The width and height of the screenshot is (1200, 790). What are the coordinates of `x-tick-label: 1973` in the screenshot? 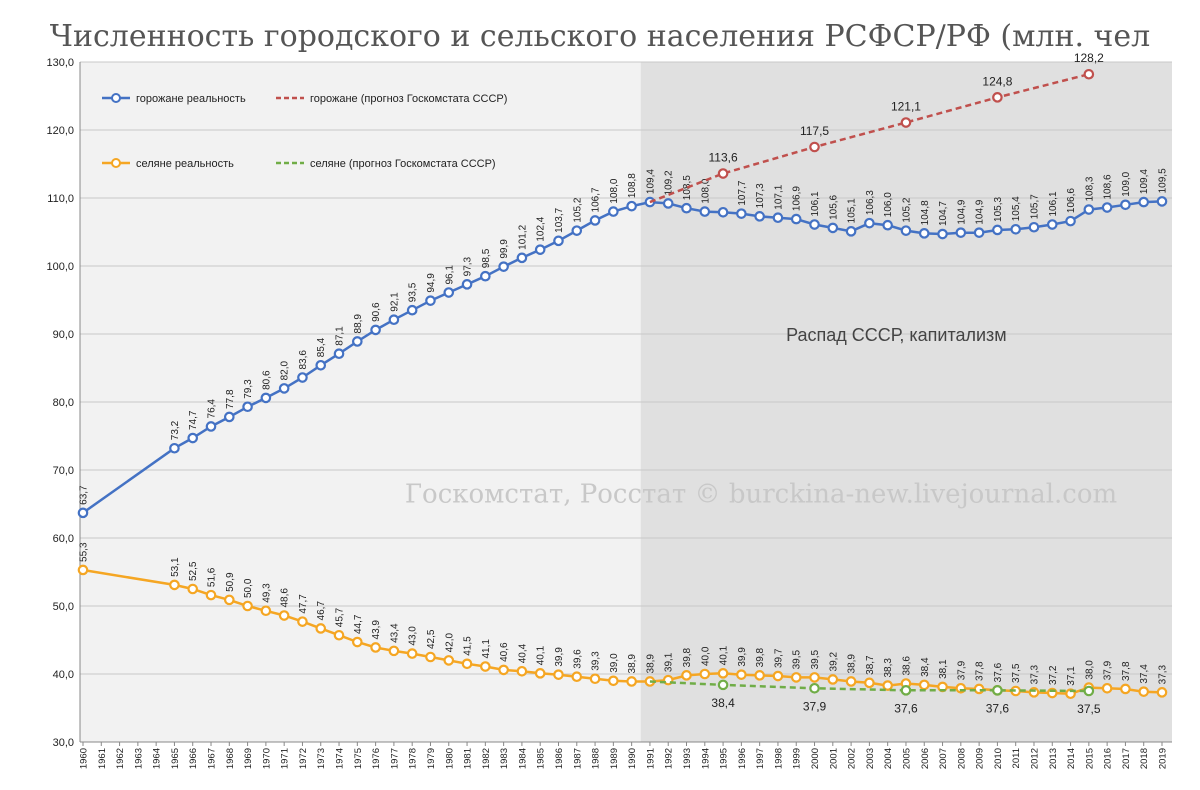 It's located at (321, 758).